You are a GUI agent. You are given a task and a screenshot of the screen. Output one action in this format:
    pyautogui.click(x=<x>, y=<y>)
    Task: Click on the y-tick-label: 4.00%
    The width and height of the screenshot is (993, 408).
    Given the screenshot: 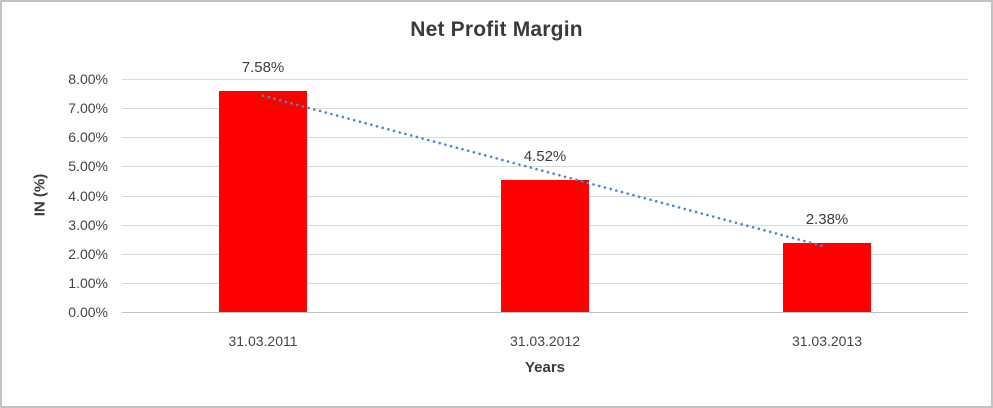 What is the action you would take?
    pyautogui.click(x=88, y=195)
    